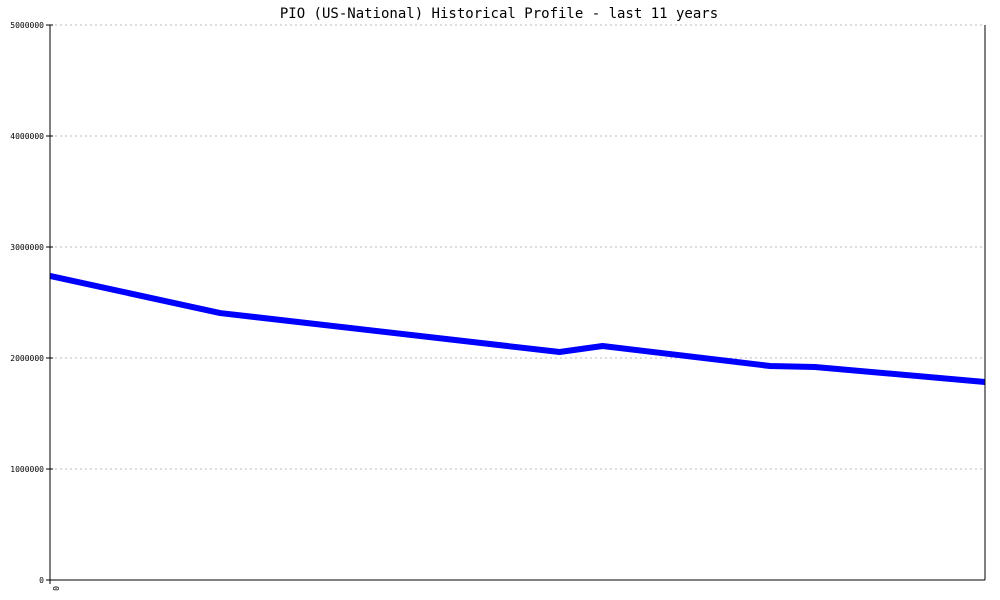 The image size is (1000, 600). What do you see at coordinates (41, 580) in the screenshot?
I see `y-tick-label: 0` at bounding box center [41, 580].